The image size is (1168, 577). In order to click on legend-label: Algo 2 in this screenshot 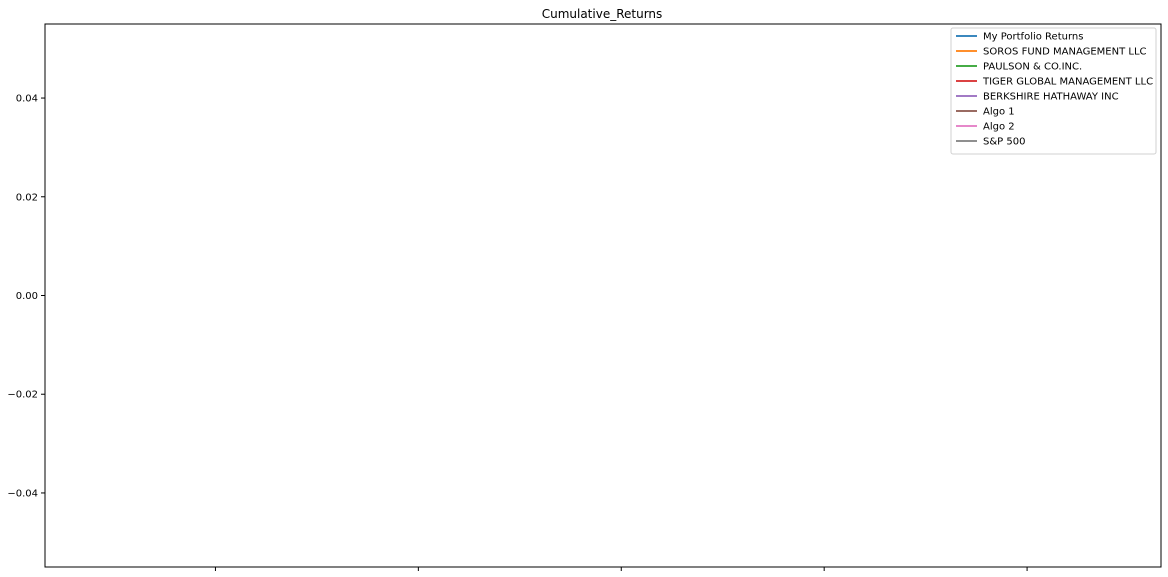, I will do `click(999, 127)`.